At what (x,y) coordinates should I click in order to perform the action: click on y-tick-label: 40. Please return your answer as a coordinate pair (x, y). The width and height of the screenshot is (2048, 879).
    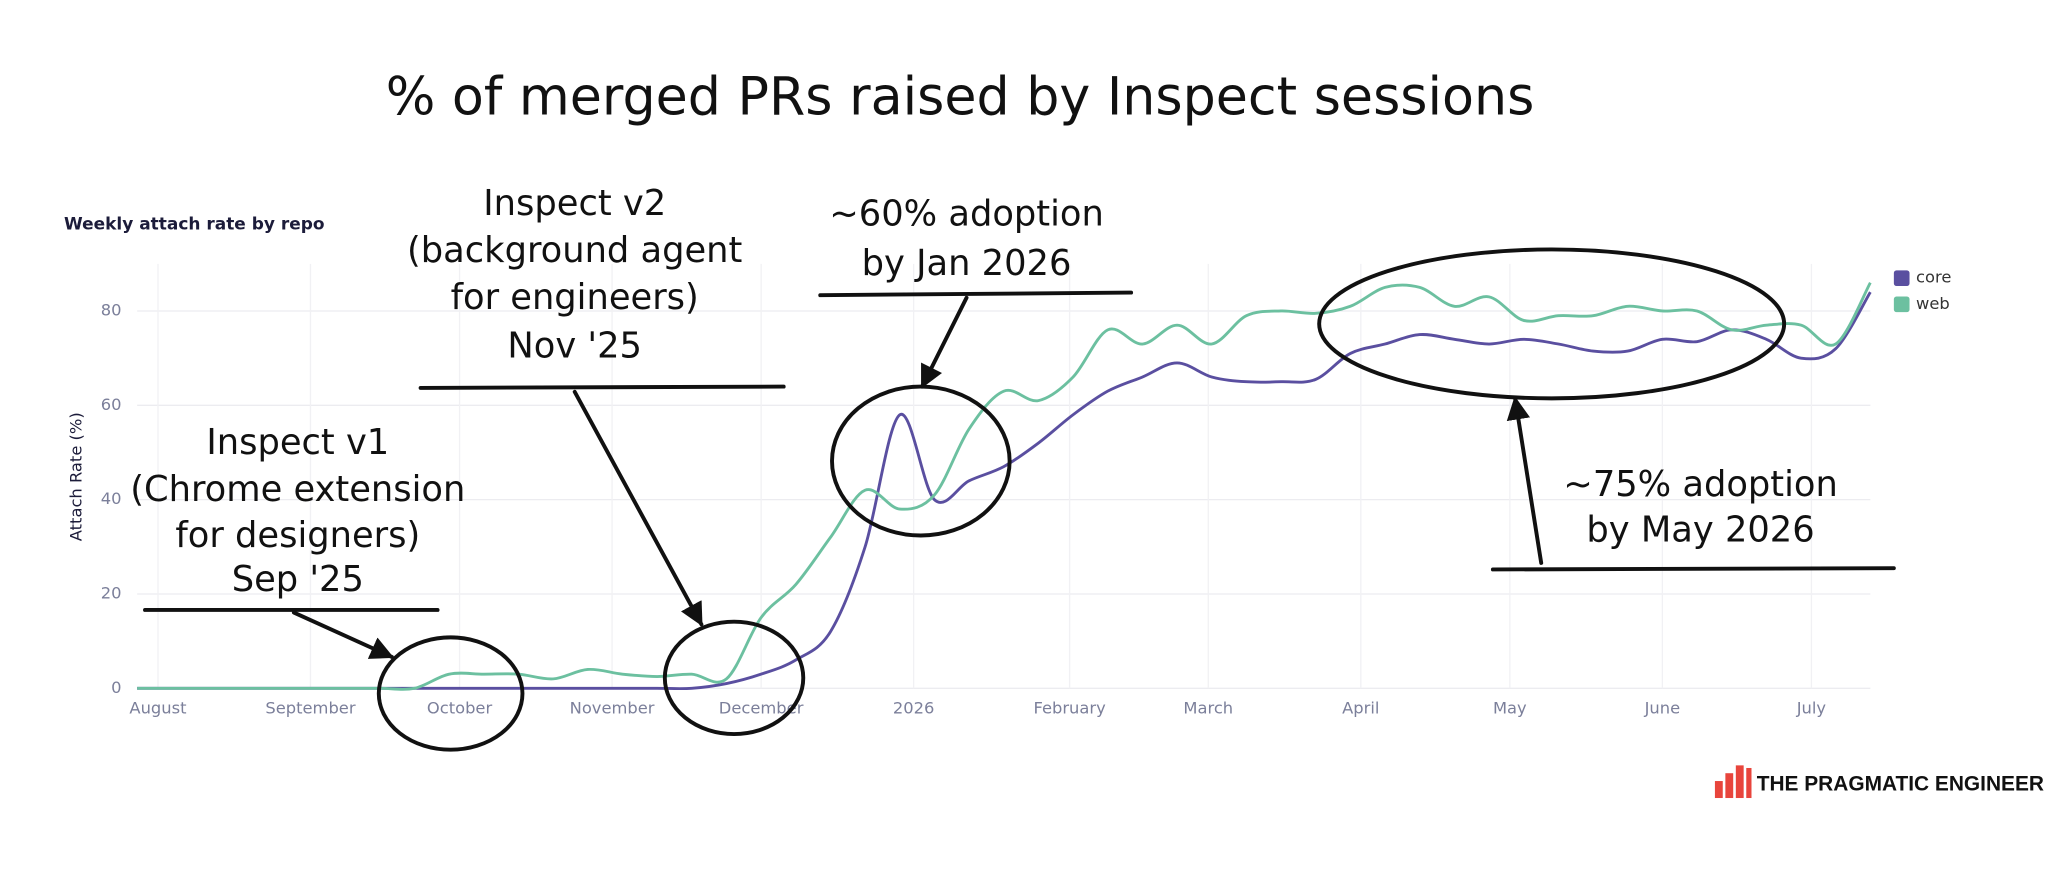
    Looking at the image, I should click on (111, 498).